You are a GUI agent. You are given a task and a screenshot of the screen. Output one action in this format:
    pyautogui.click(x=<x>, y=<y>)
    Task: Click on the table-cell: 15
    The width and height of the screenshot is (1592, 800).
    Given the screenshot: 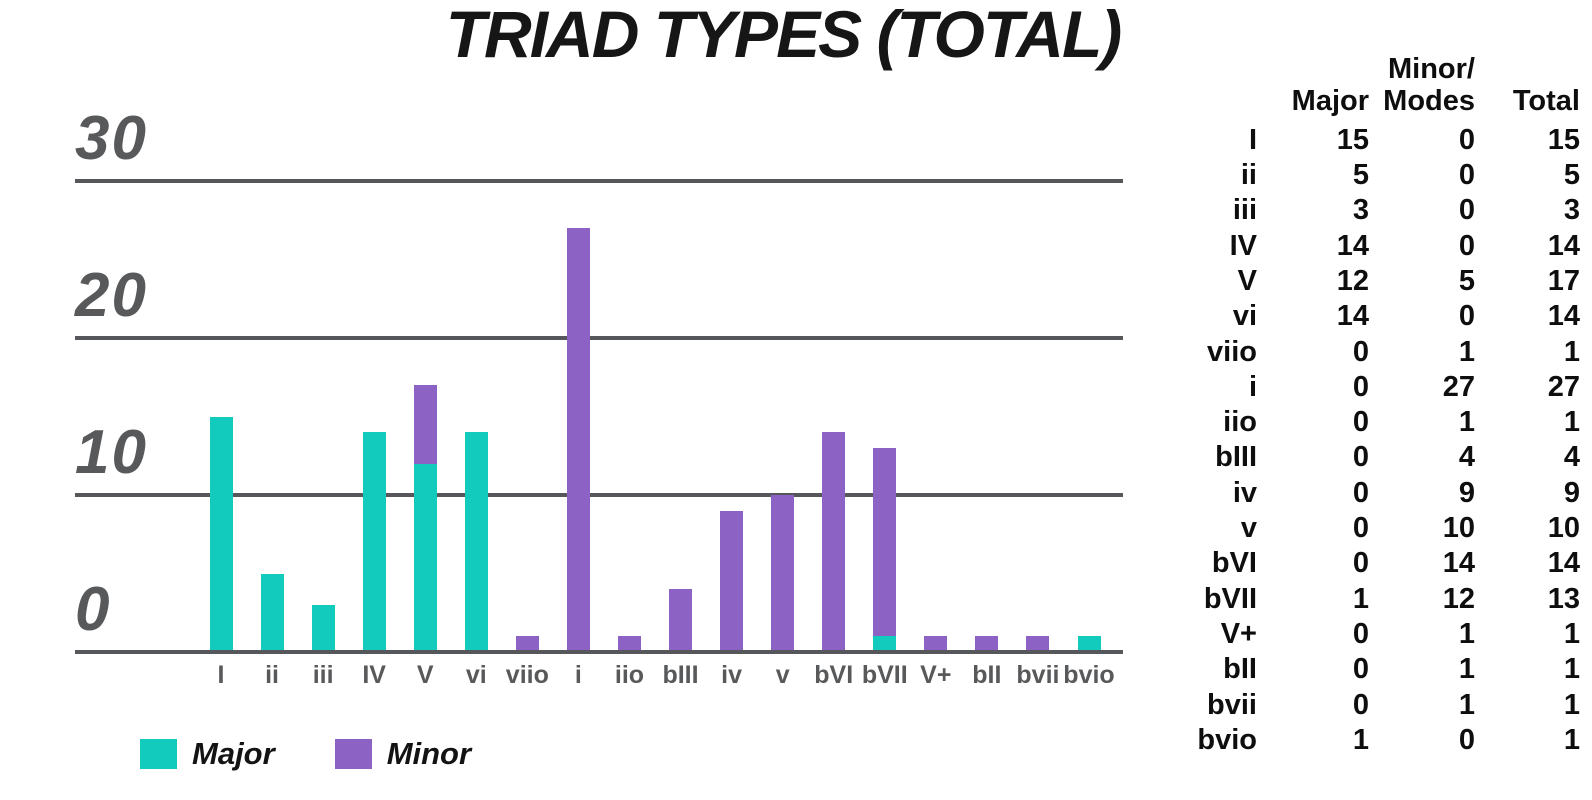 What is the action you would take?
    pyautogui.click(x=1352, y=139)
    